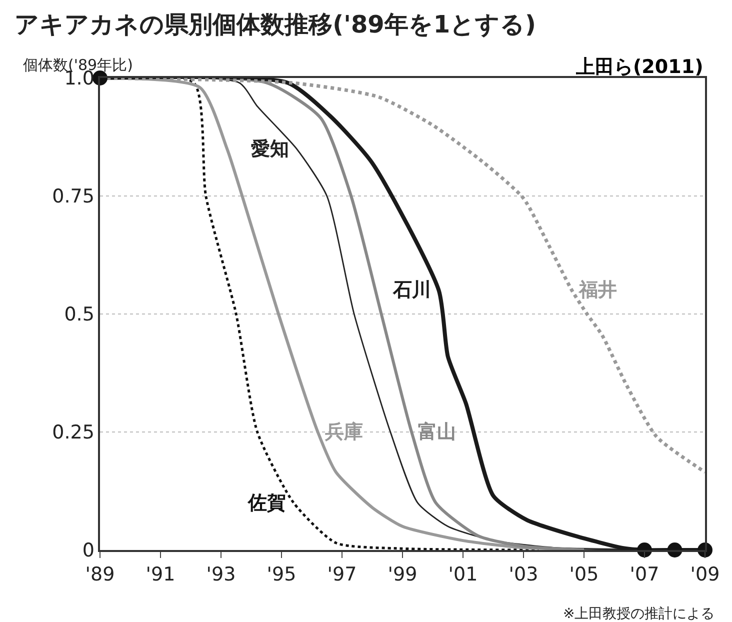  Describe the element at coordinates (597, 290) in the screenshot. I see `series-label: 福井` at that location.